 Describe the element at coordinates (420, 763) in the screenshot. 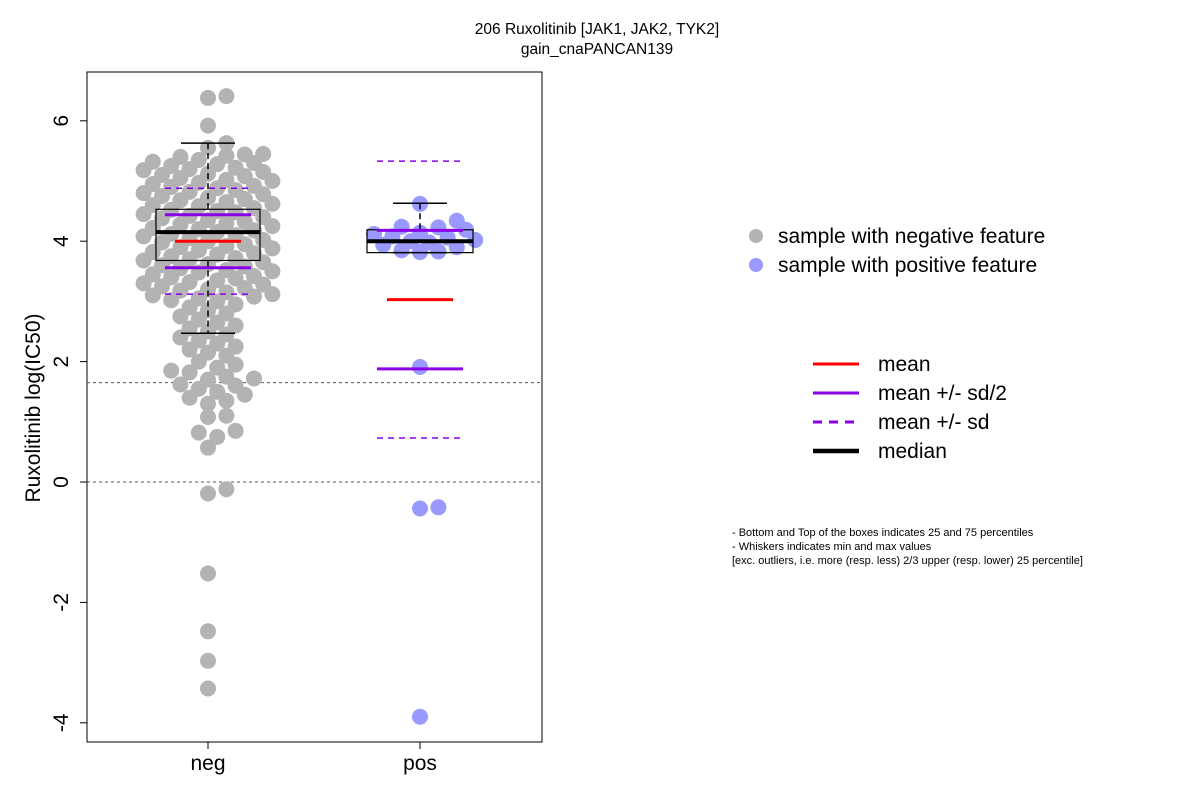

I see `x-tick-label-pos: pos` at that location.